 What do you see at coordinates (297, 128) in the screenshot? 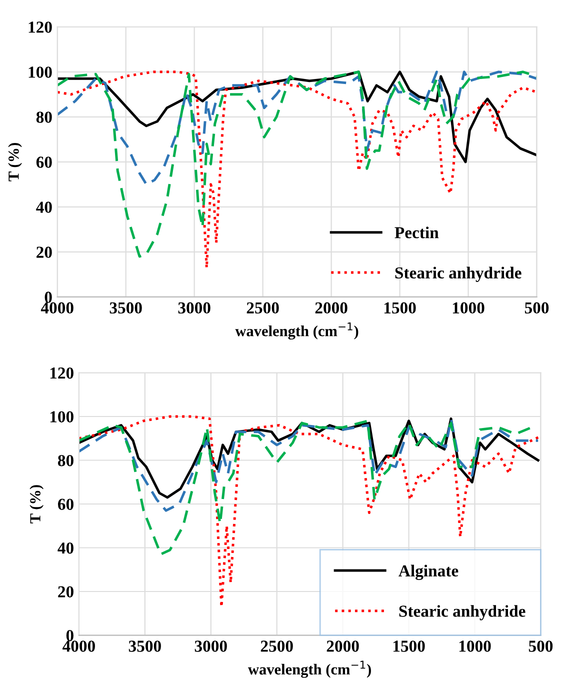
I see `line-series` at bounding box center [297, 128].